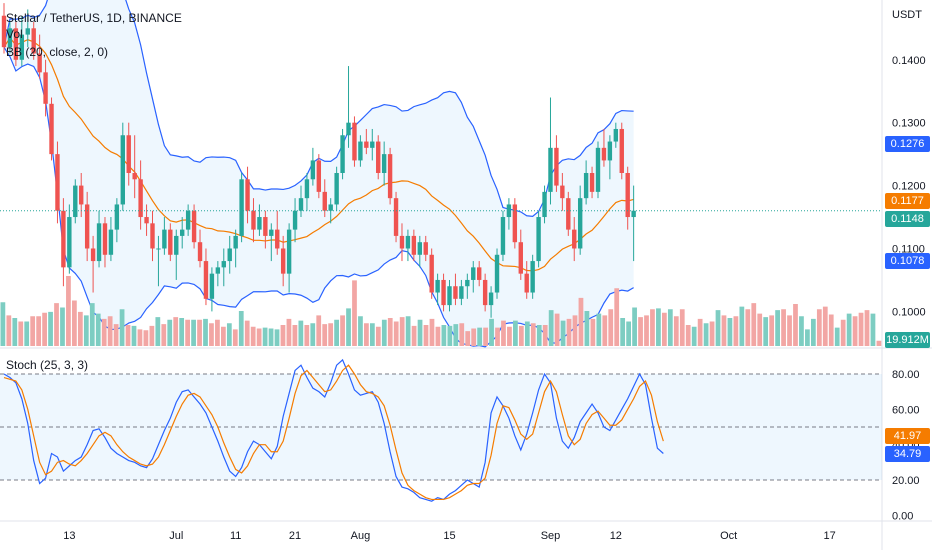  What do you see at coordinates (235, 536) in the screenshot?
I see `time-axis-label: 11` at bounding box center [235, 536].